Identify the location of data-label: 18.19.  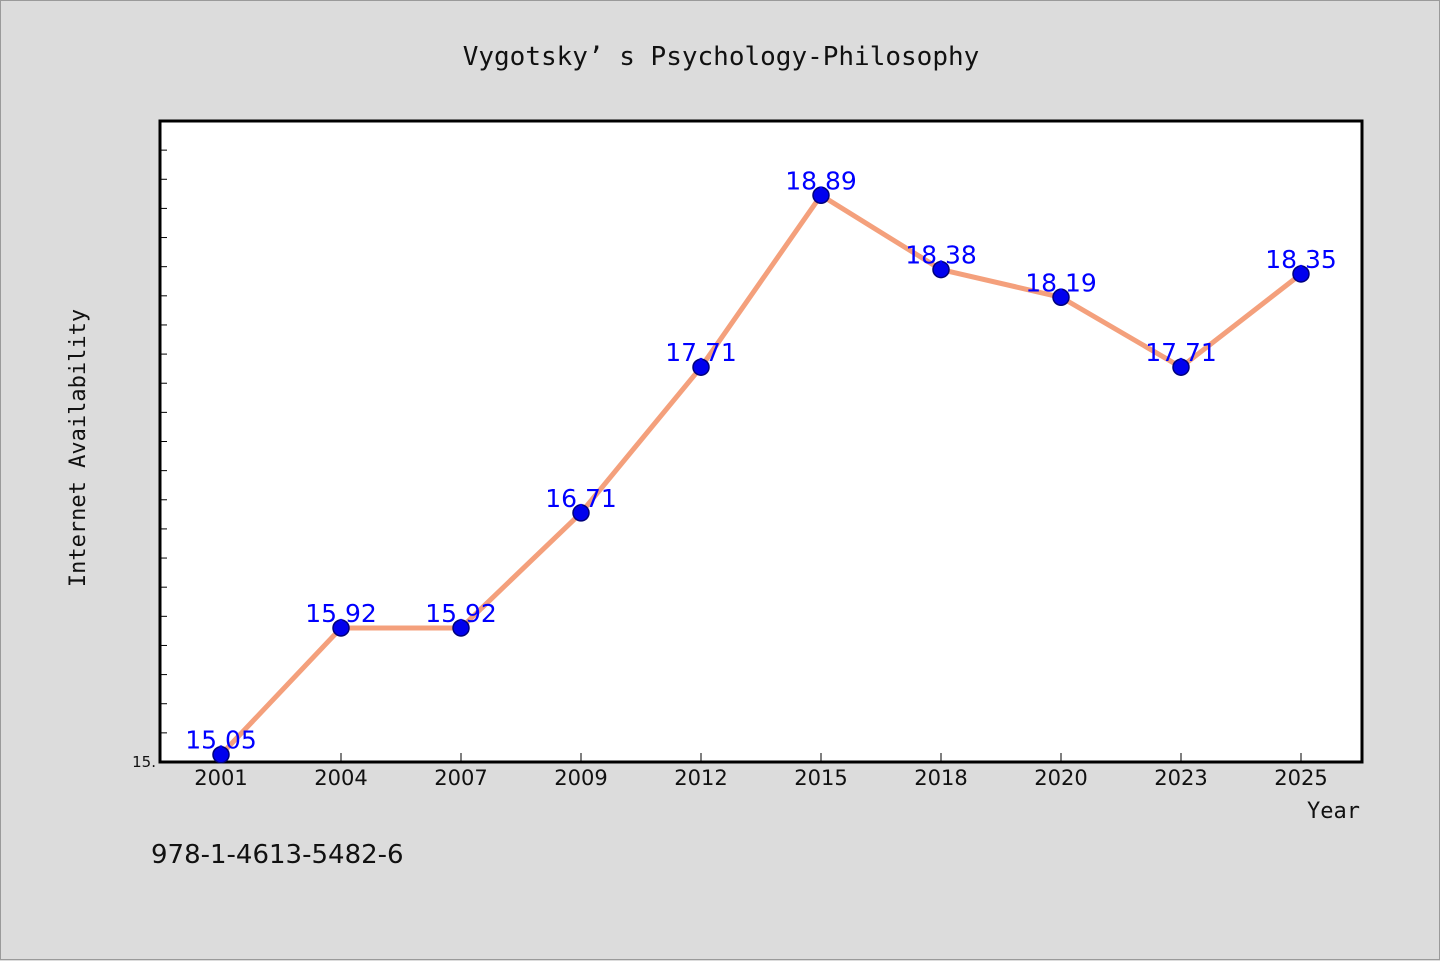
(1061, 282).